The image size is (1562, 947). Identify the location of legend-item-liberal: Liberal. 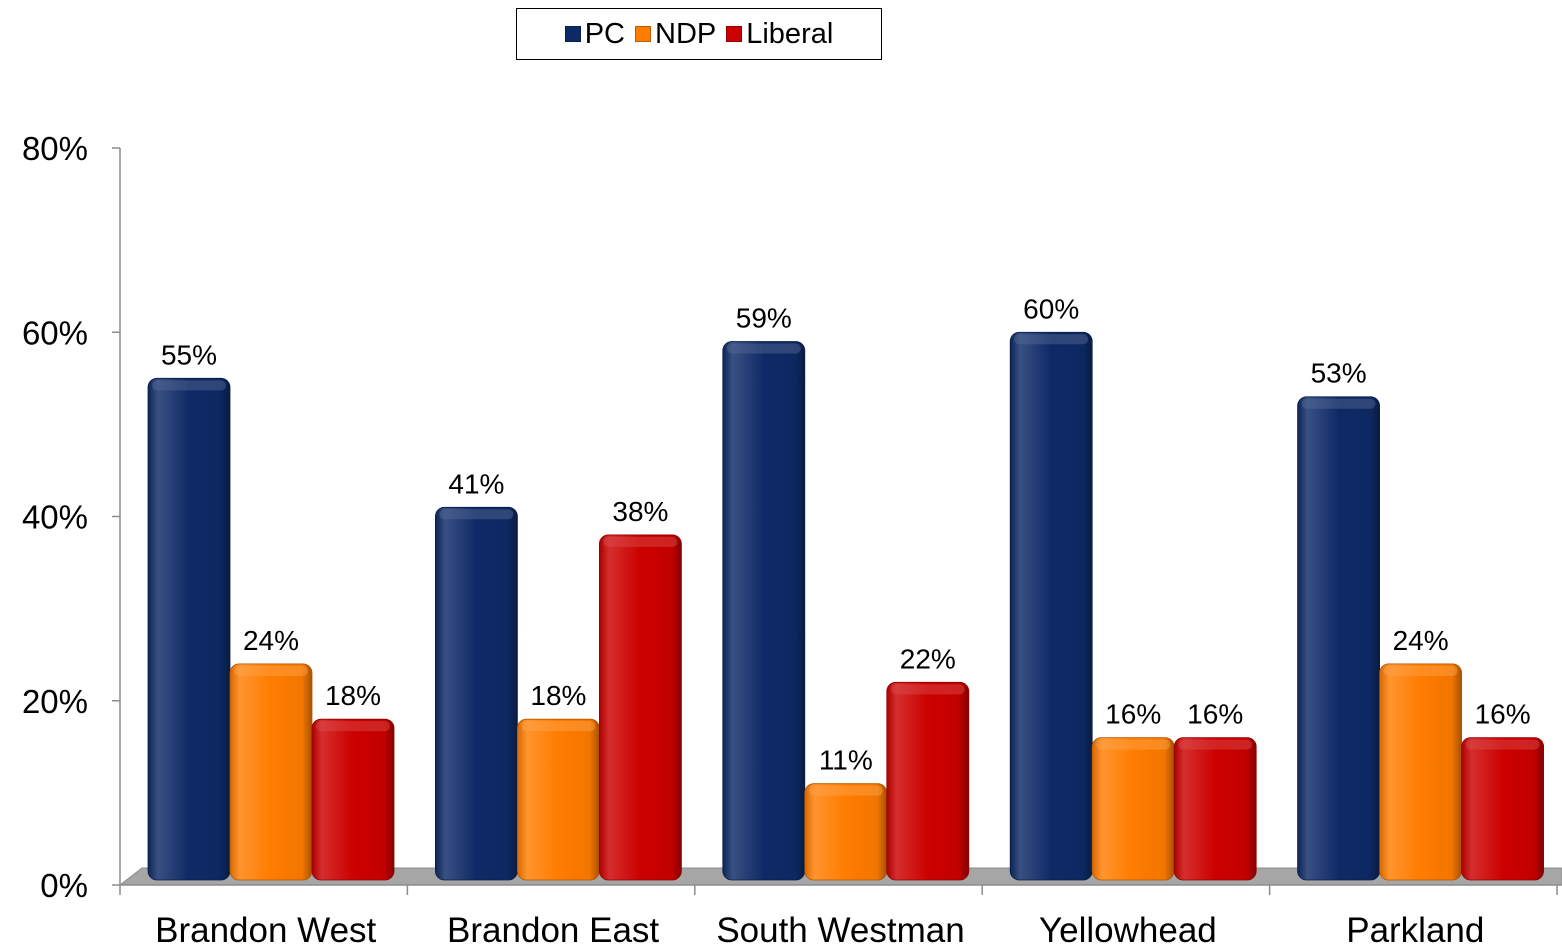
(779, 34).